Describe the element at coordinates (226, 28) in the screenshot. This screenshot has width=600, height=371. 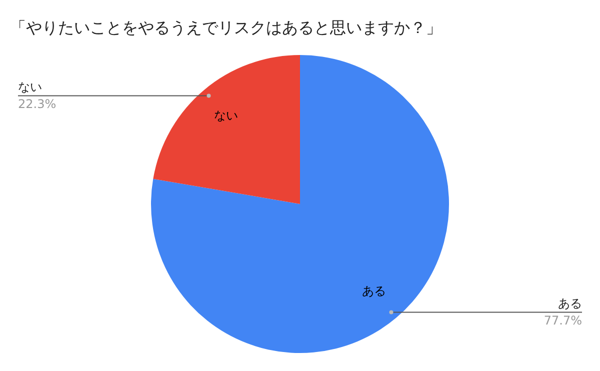
I see `chart-title: 「やりたいことをやるうえでリスクはあると思いますか？」` at that location.